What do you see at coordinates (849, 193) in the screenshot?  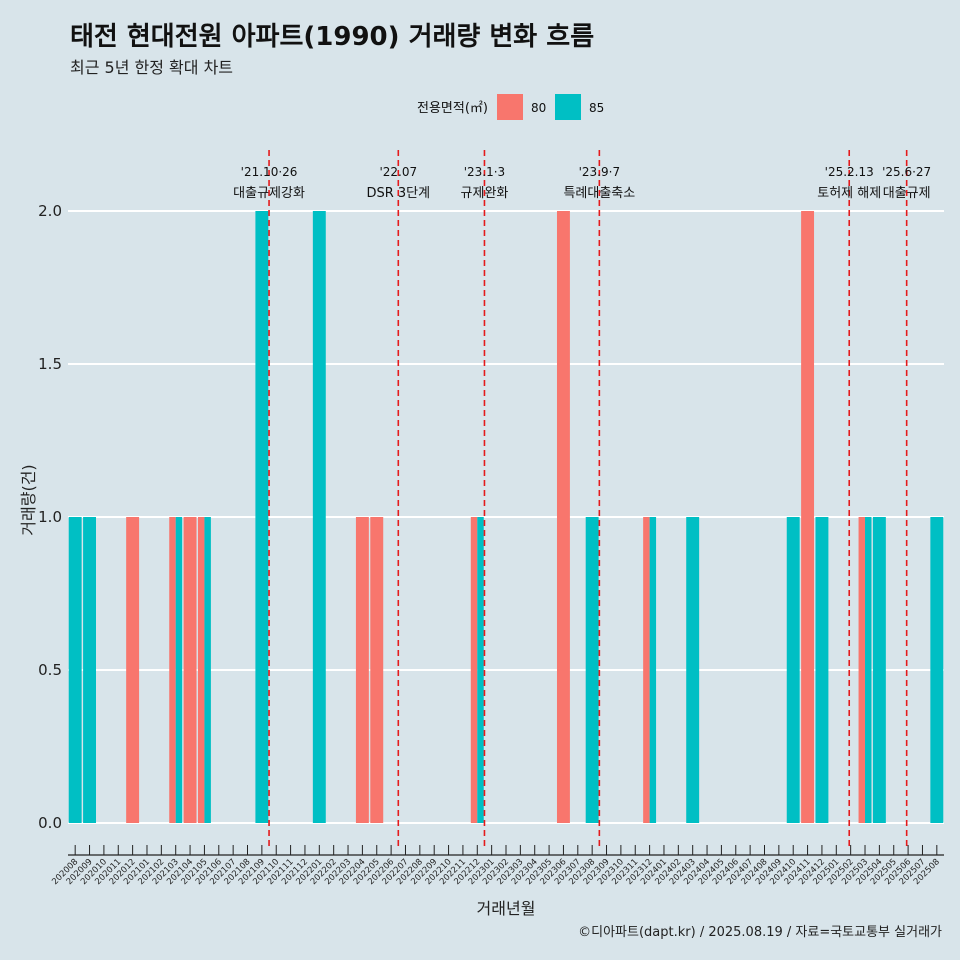 I see `event-text-label: 토허제 해제` at bounding box center [849, 193].